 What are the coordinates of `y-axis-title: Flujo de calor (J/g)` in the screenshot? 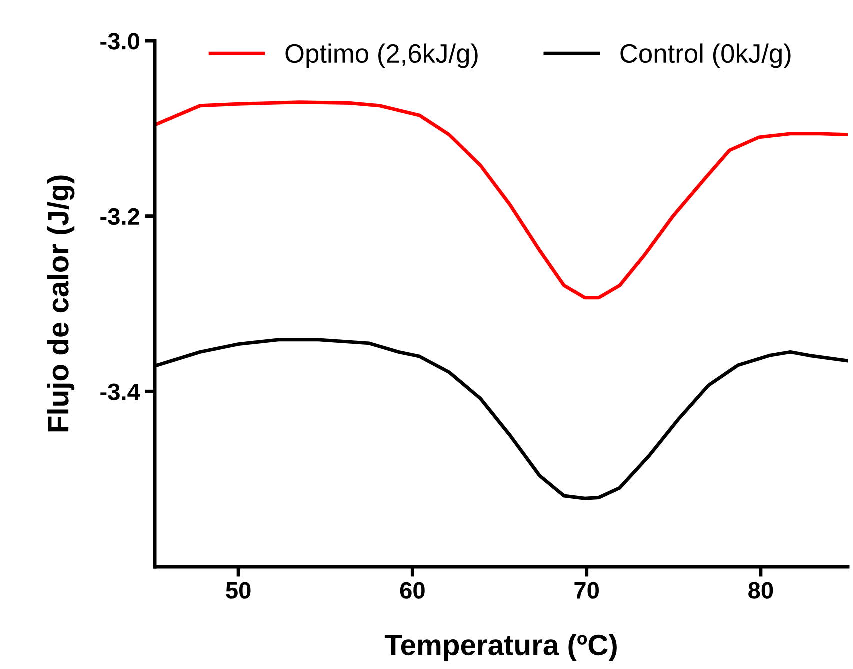 It's located at (61, 304).